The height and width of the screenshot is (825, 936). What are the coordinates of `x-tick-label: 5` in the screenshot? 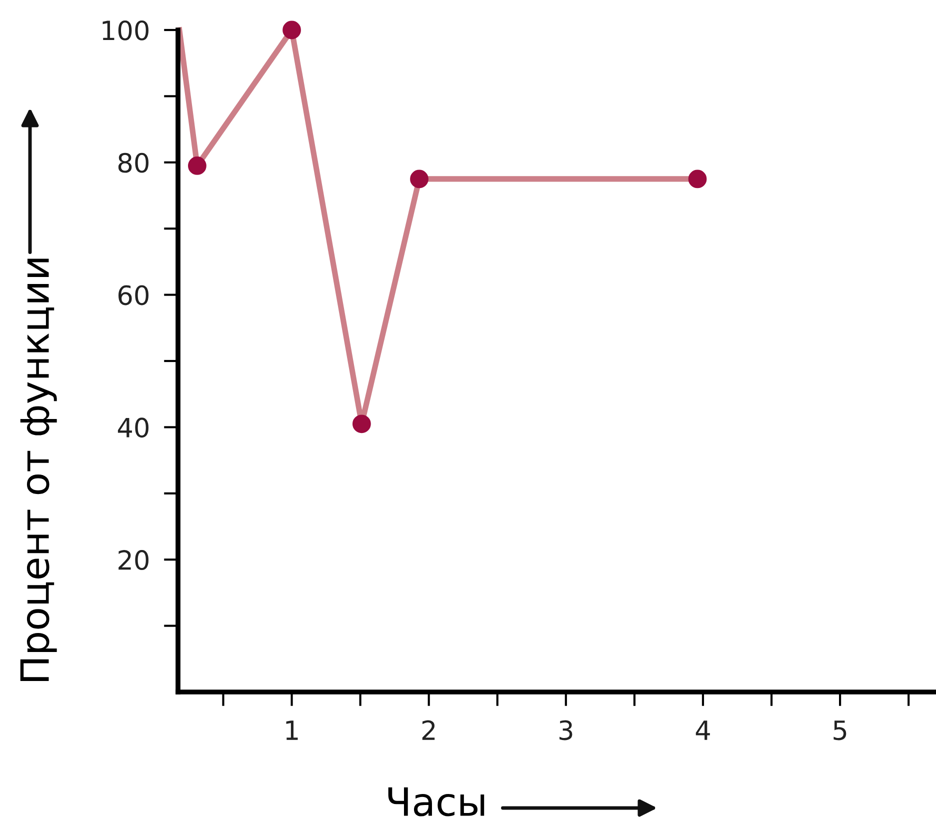 It's located at (840, 730).